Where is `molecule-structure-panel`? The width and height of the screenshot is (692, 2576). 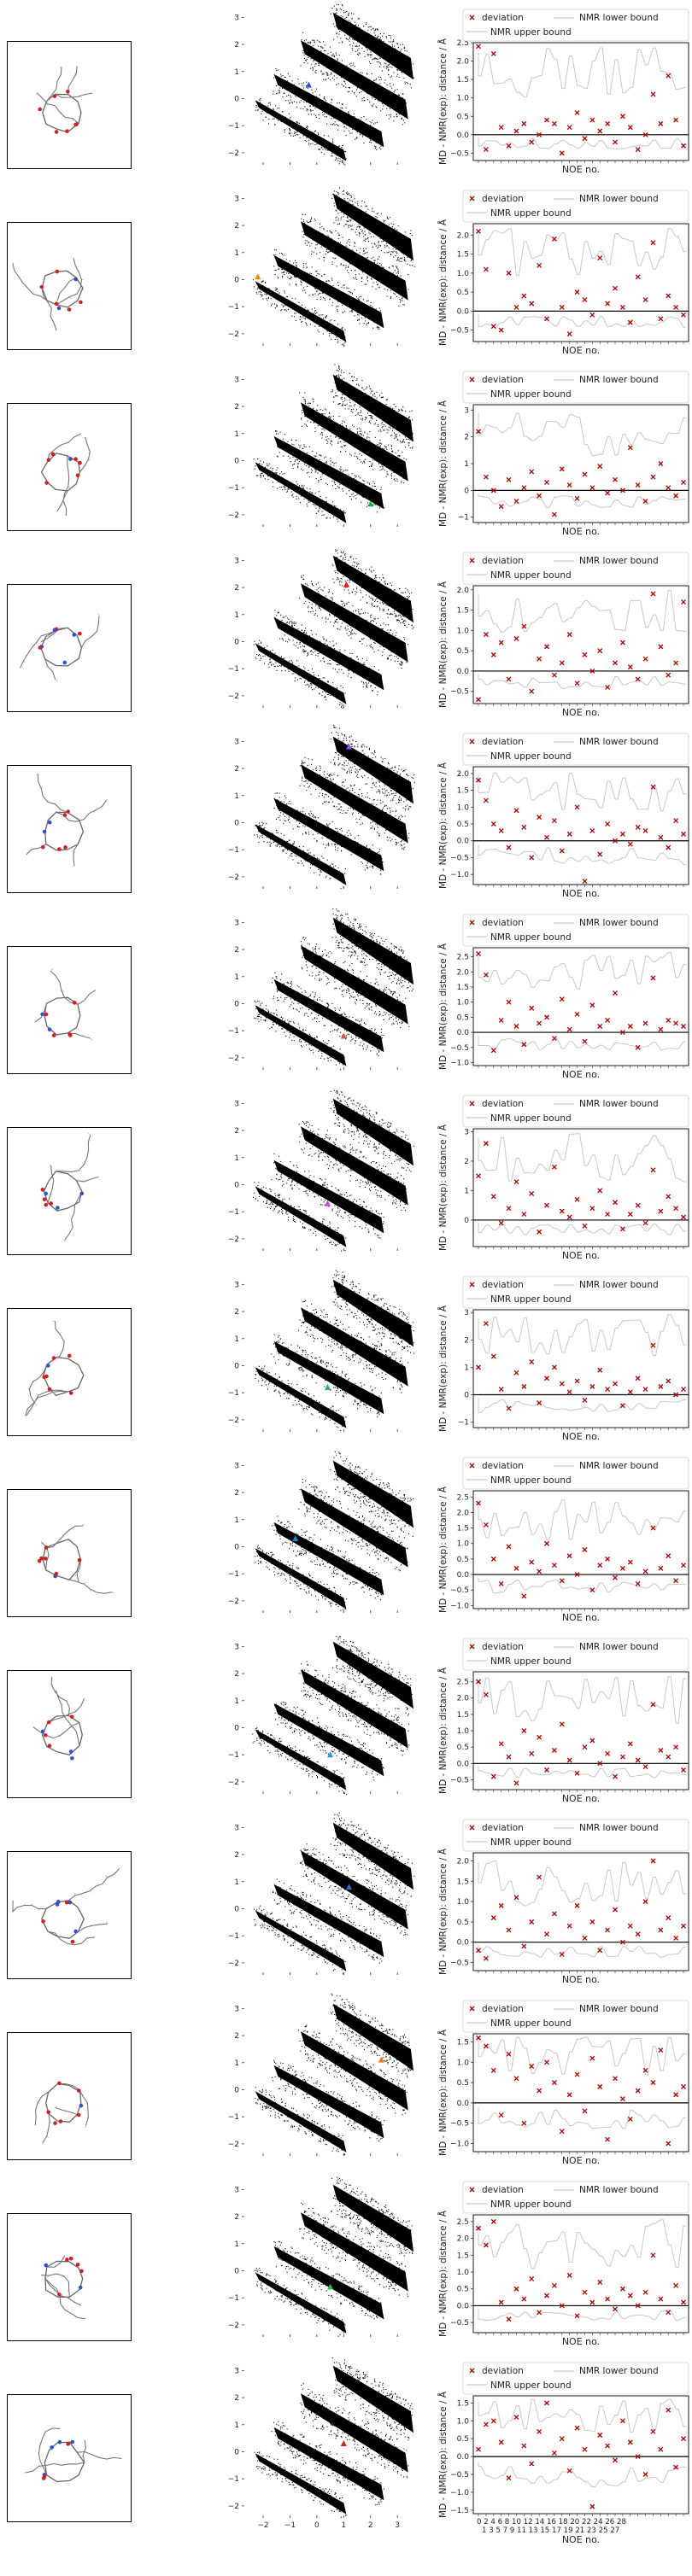
molecule-structure-panel is located at coordinates (69, 1915).